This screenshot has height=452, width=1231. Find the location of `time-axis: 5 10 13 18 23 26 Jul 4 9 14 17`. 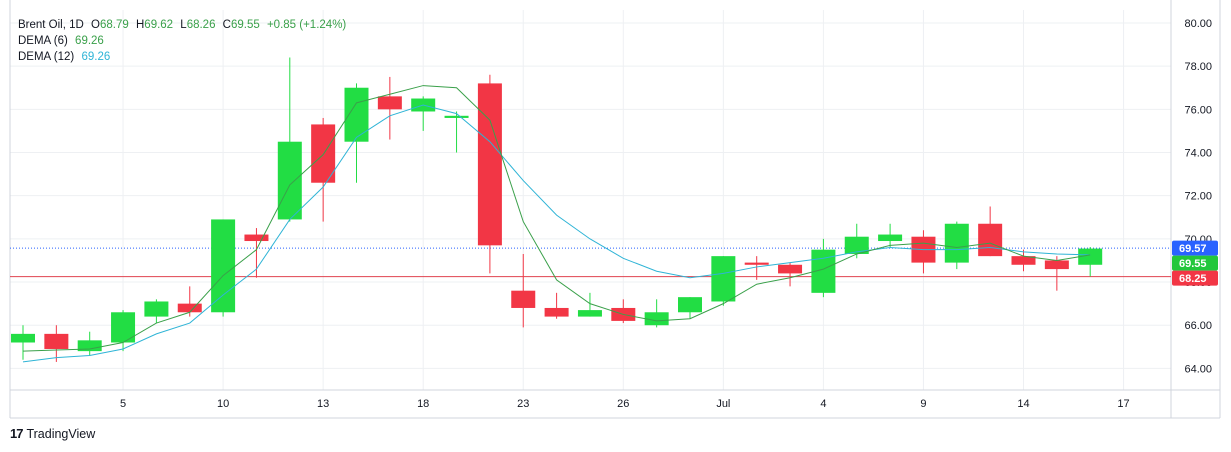

time-axis: 5 10 13 18 23 26 Jul 4 9 14 17 is located at coordinates (625, 404).